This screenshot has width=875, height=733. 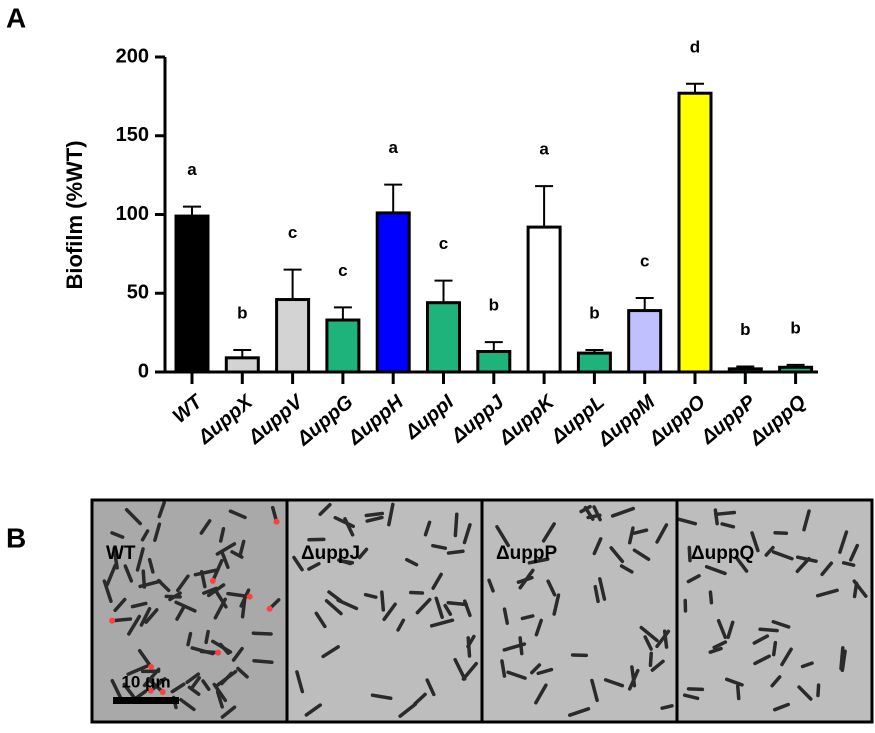 I want to click on micrograph-bg, so click(x=579, y=611).